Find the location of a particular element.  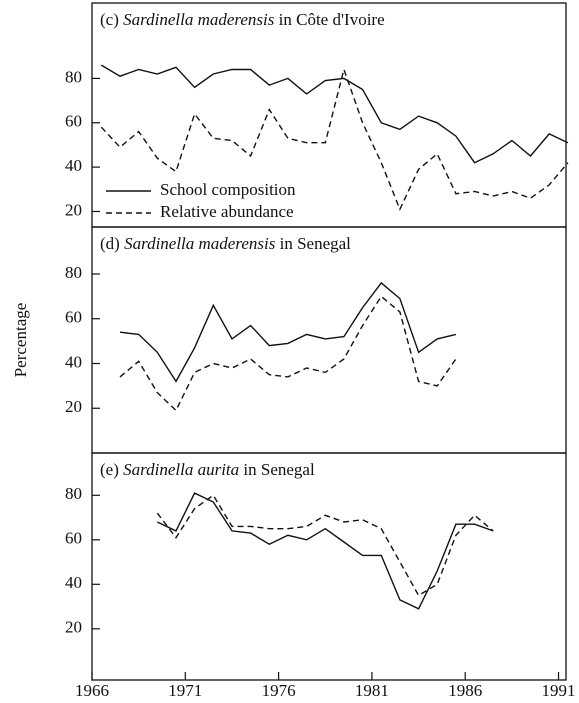

x-tick-label: 1976 is located at coordinates (279, 690).